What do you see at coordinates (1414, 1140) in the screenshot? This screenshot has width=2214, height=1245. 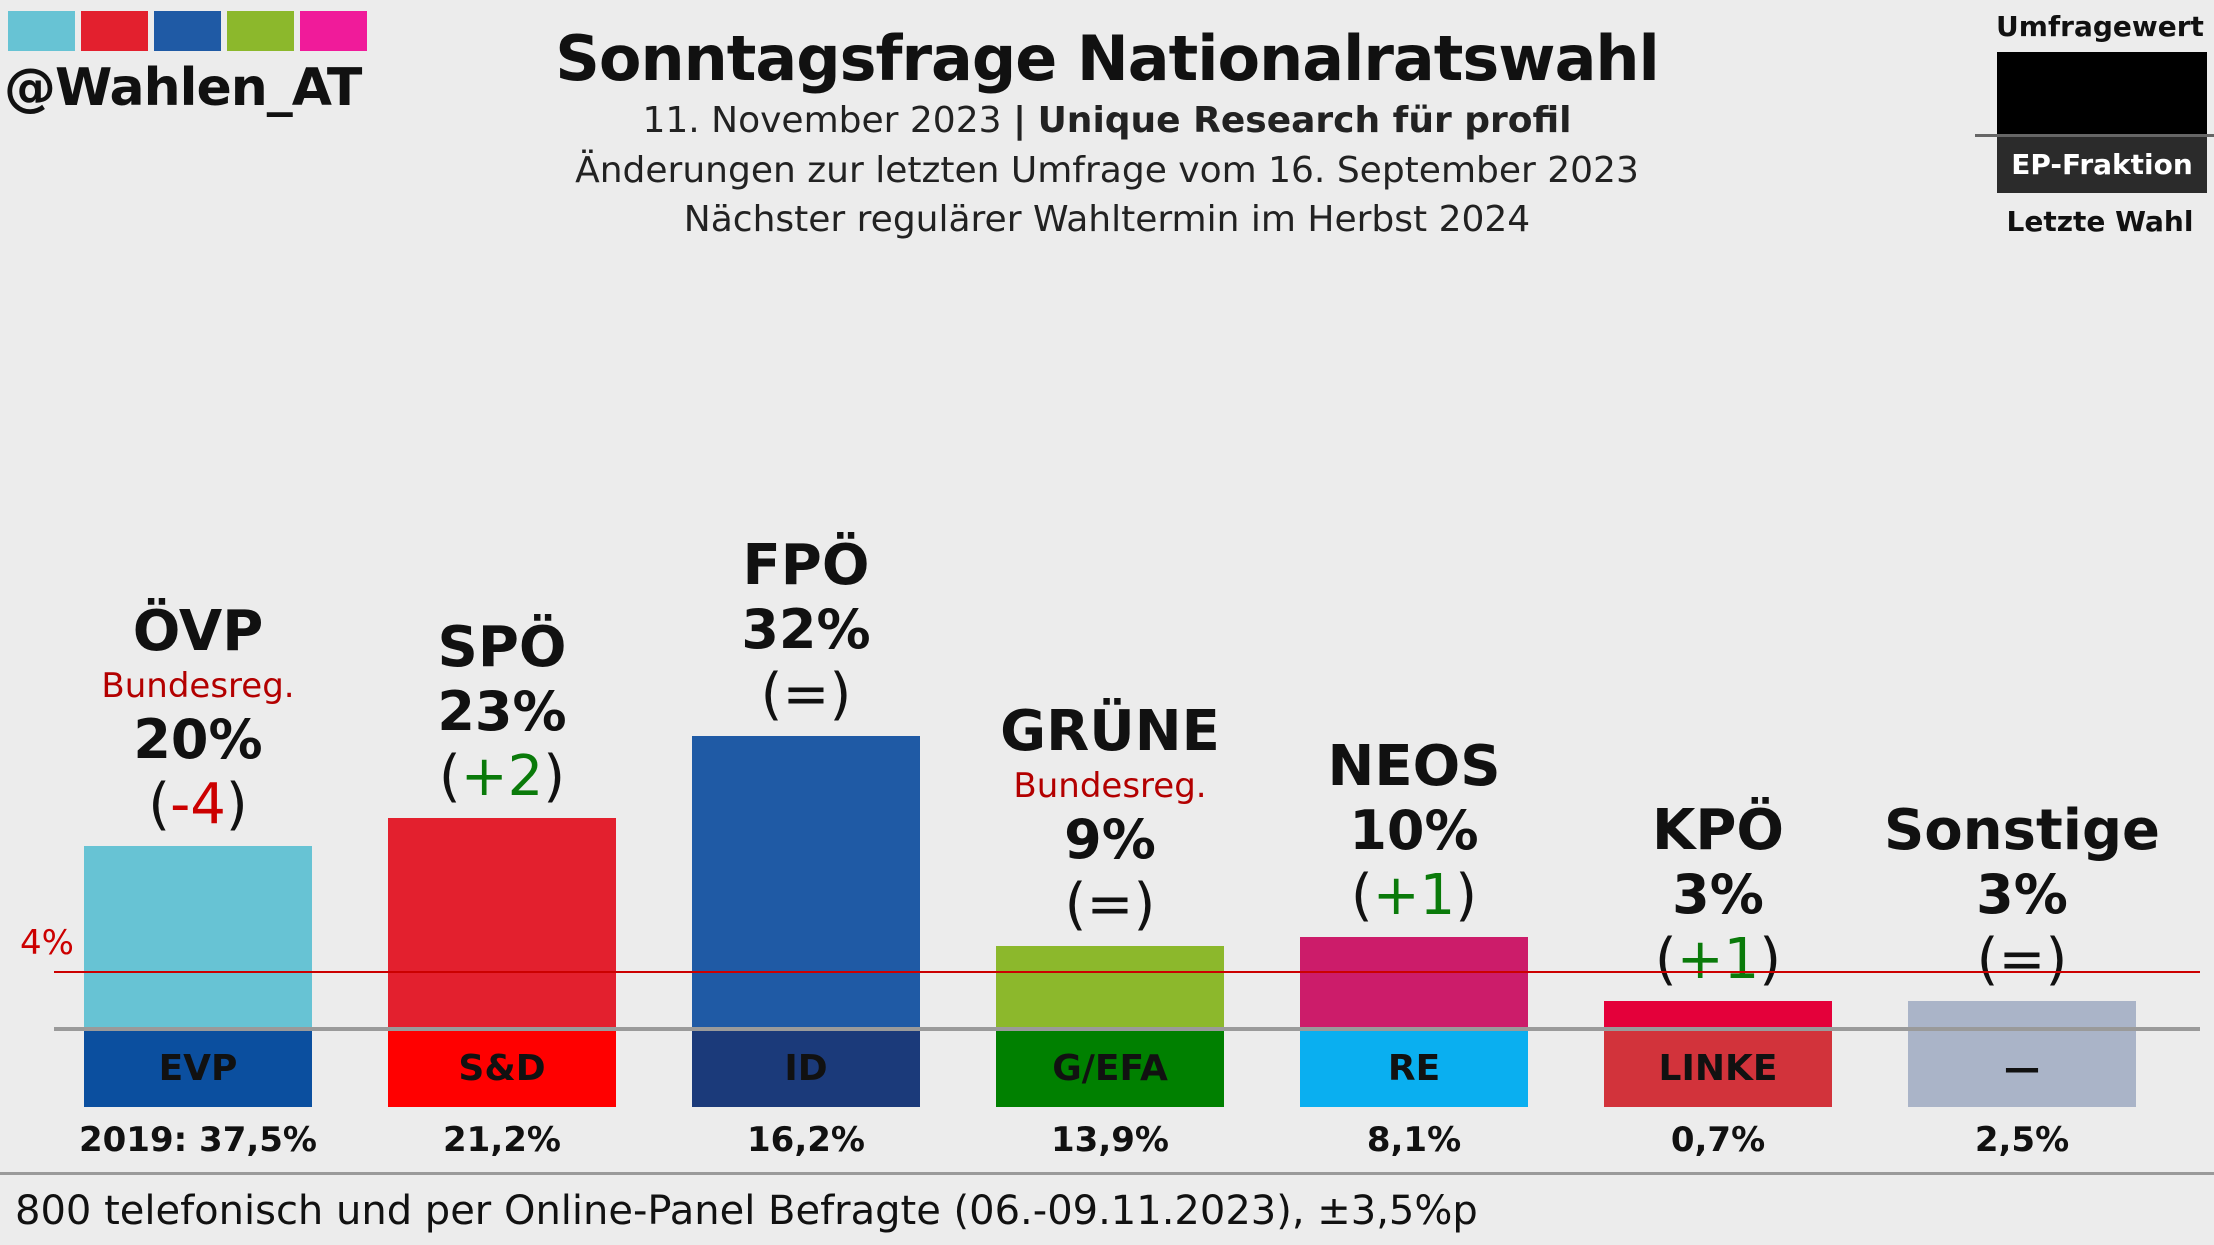 I see `last-election-neos: 8,1%` at bounding box center [1414, 1140].